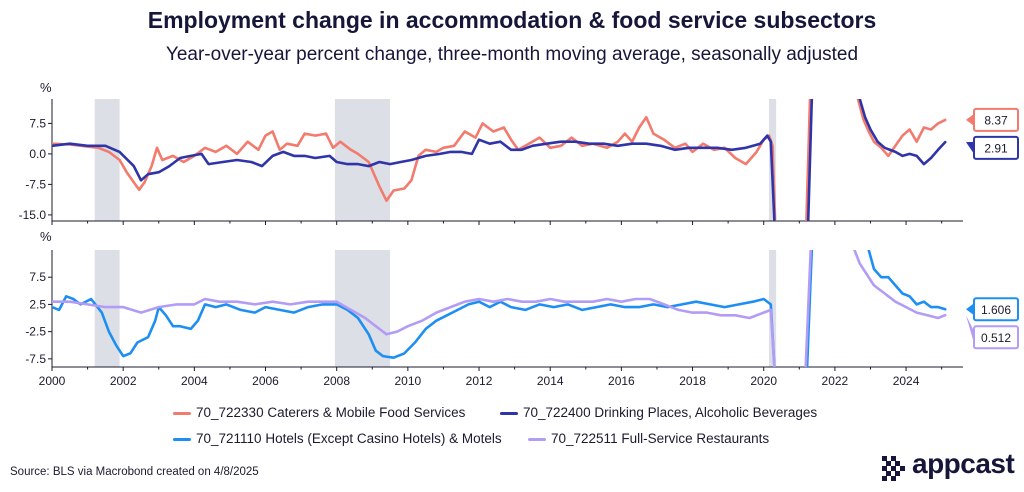 This screenshot has height=492, width=1024. Describe the element at coordinates (660, 438) in the screenshot. I see `legend-label: 70_722511 Full-Service Restaurants` at that location.